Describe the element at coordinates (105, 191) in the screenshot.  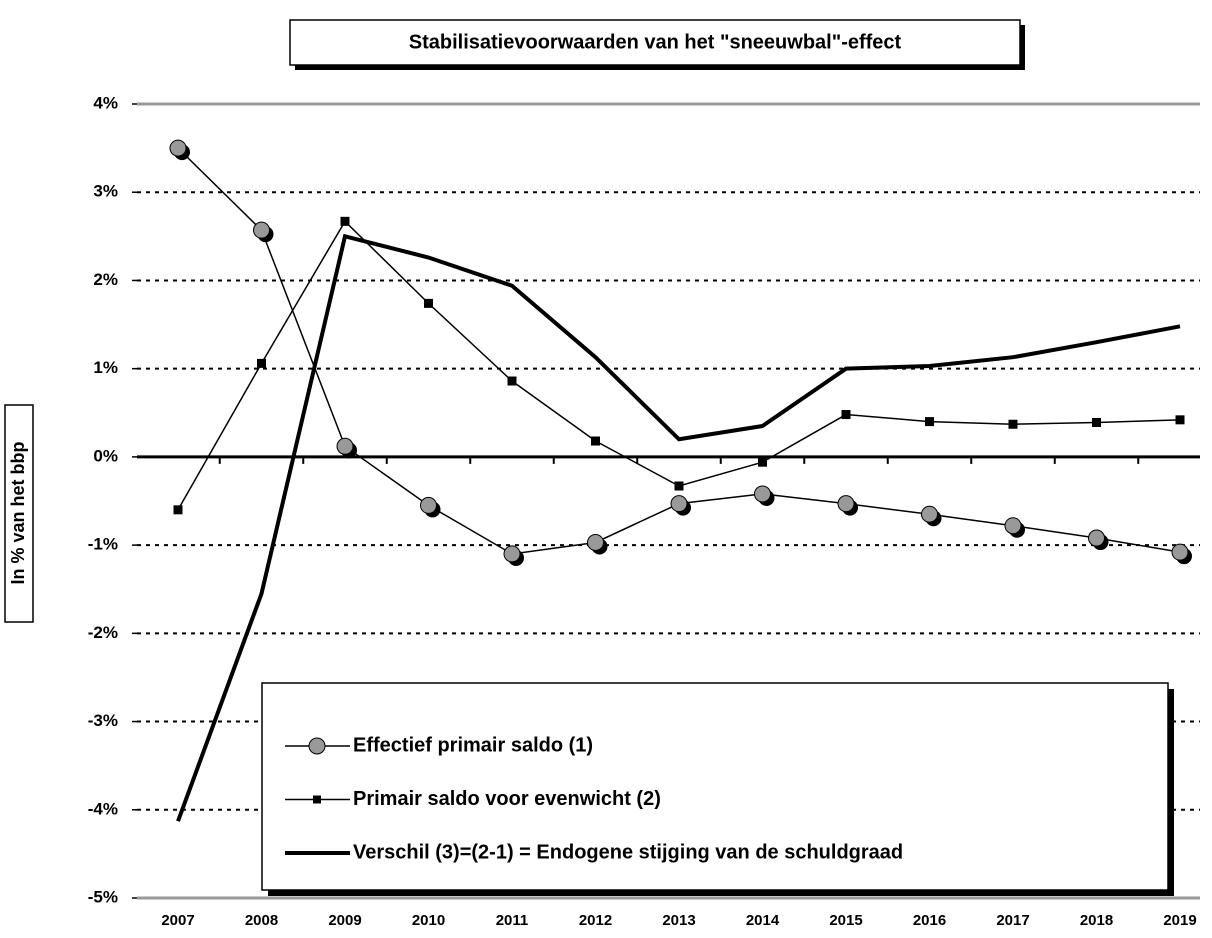
I see `y-tick-label: 3%` at that location.